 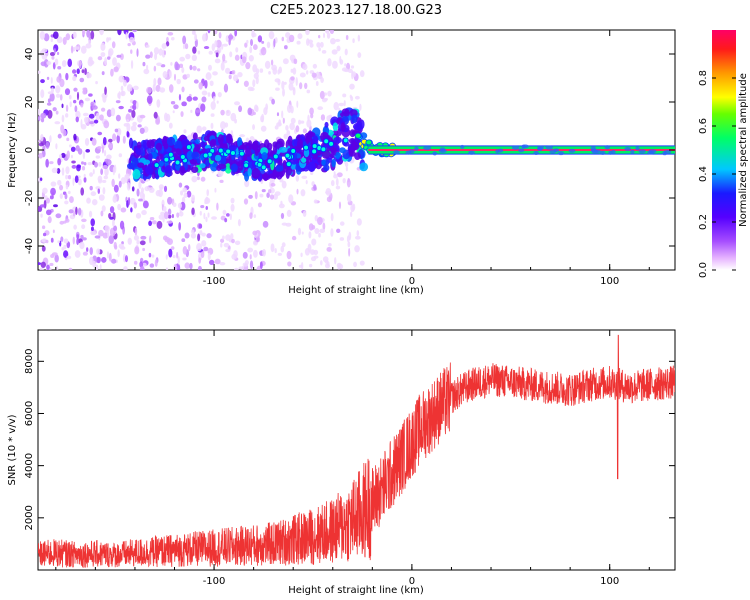 What do you see at coordinates (29, 517) in the screenshot?
I see `snr-ytick-label: 2000` at bounding box center [29, 517].